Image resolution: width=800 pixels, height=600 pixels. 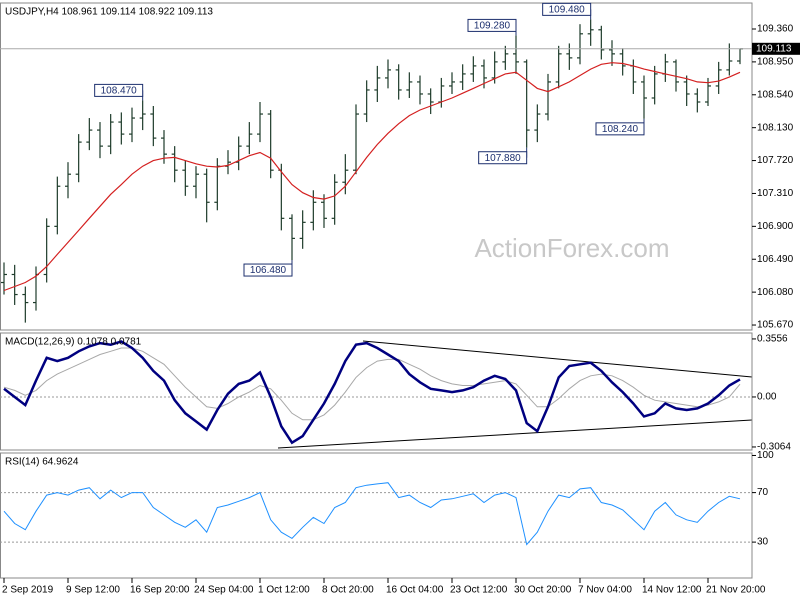 What do you see at coordinates (224, 590) in the screenshot?
I see `x-tick-label: 24 Sep 04:00` at bounding box center [224, 590].